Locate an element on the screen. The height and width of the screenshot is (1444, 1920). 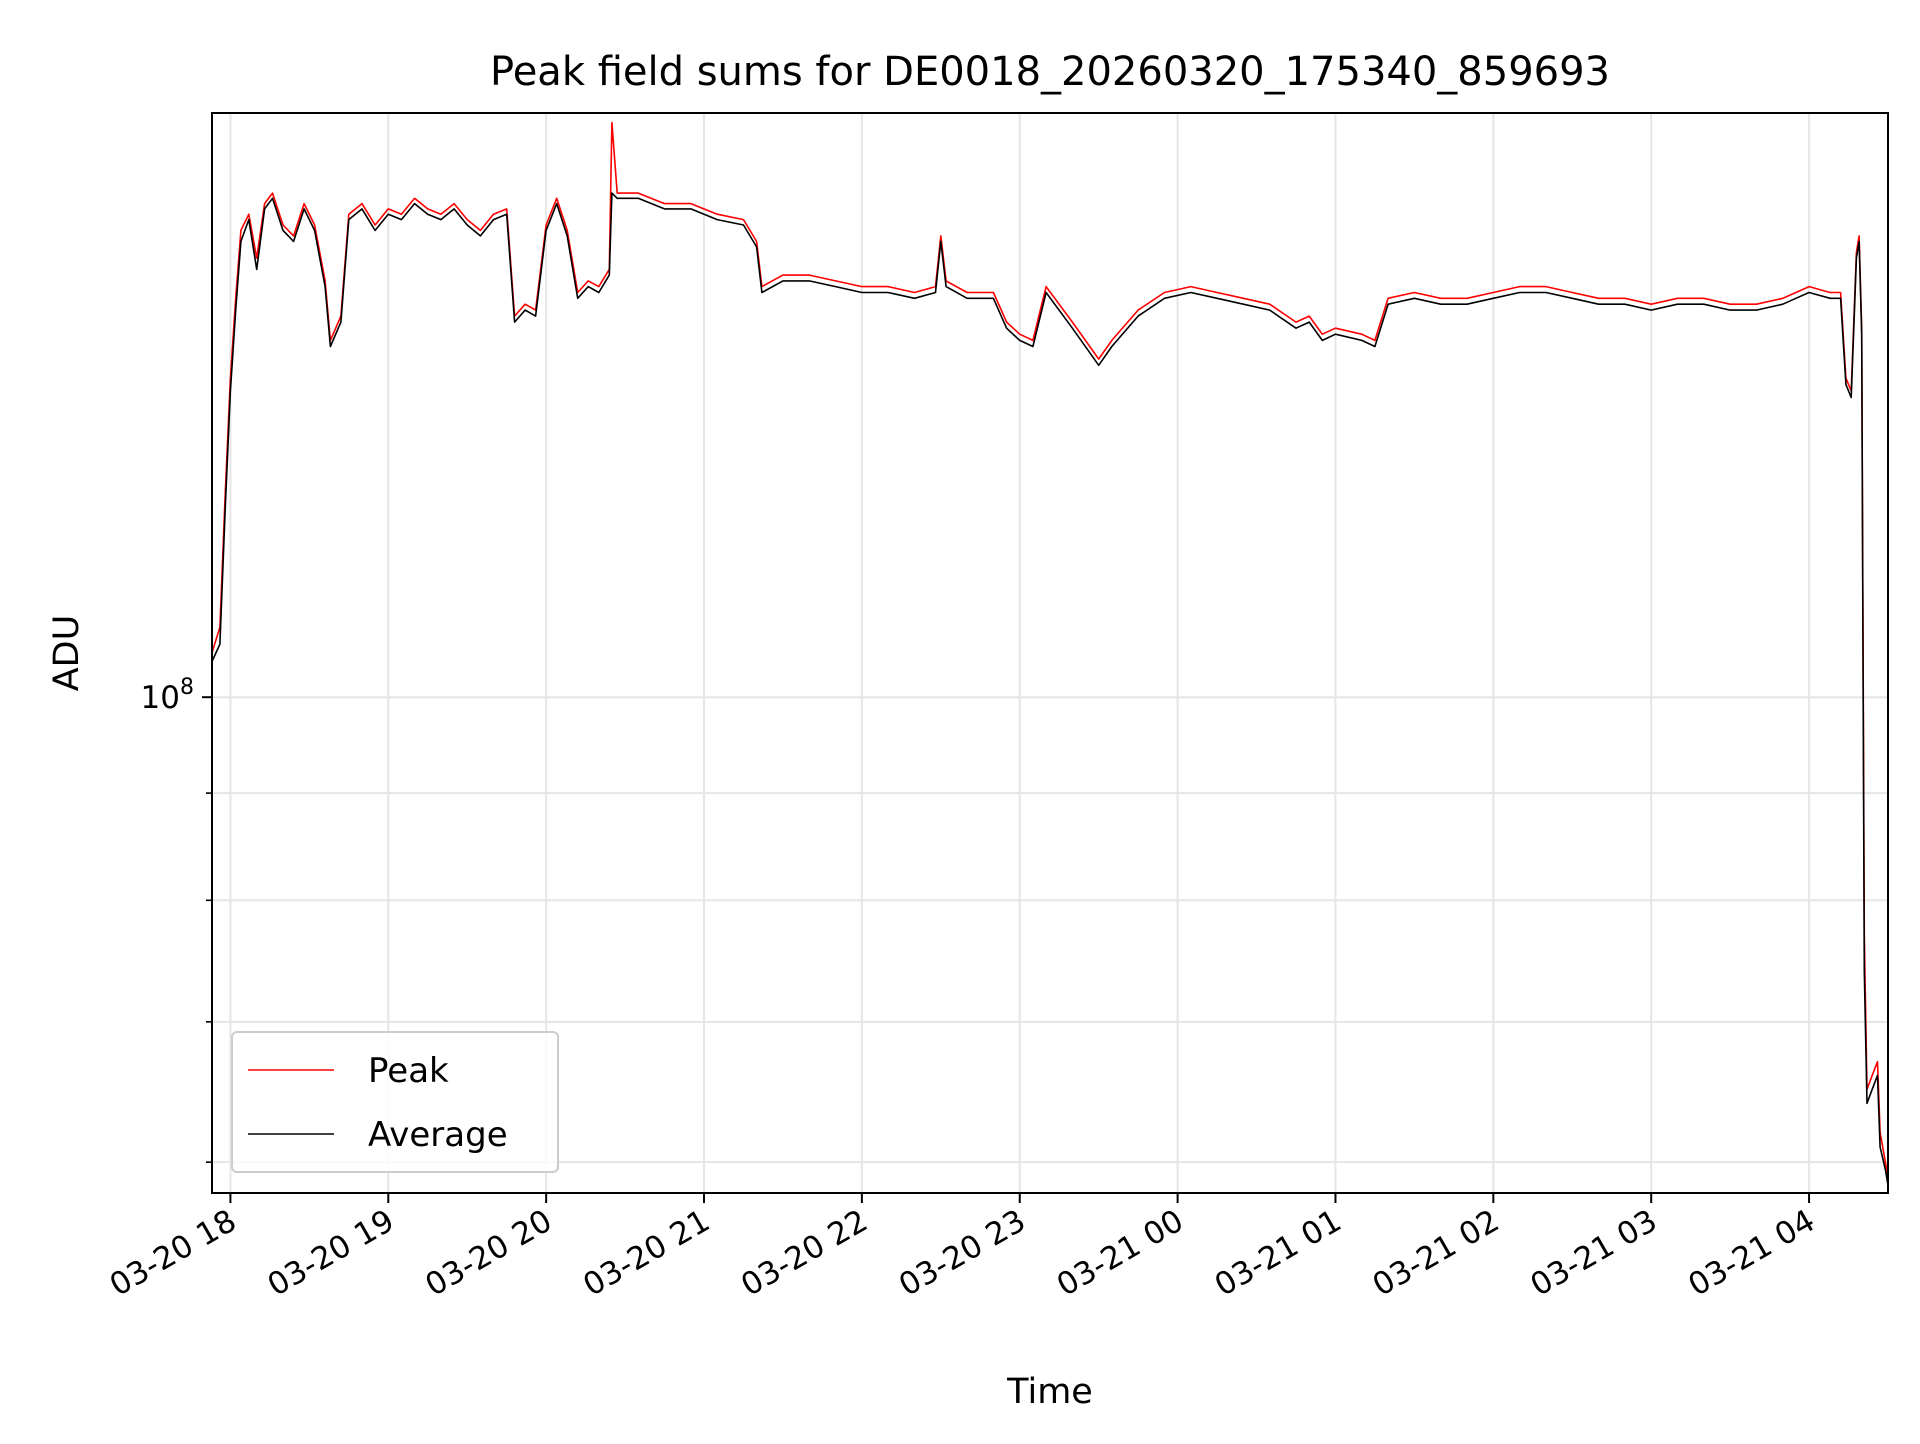
x-tick-label: 03-20 21 is located at coordinates (646, 1253).